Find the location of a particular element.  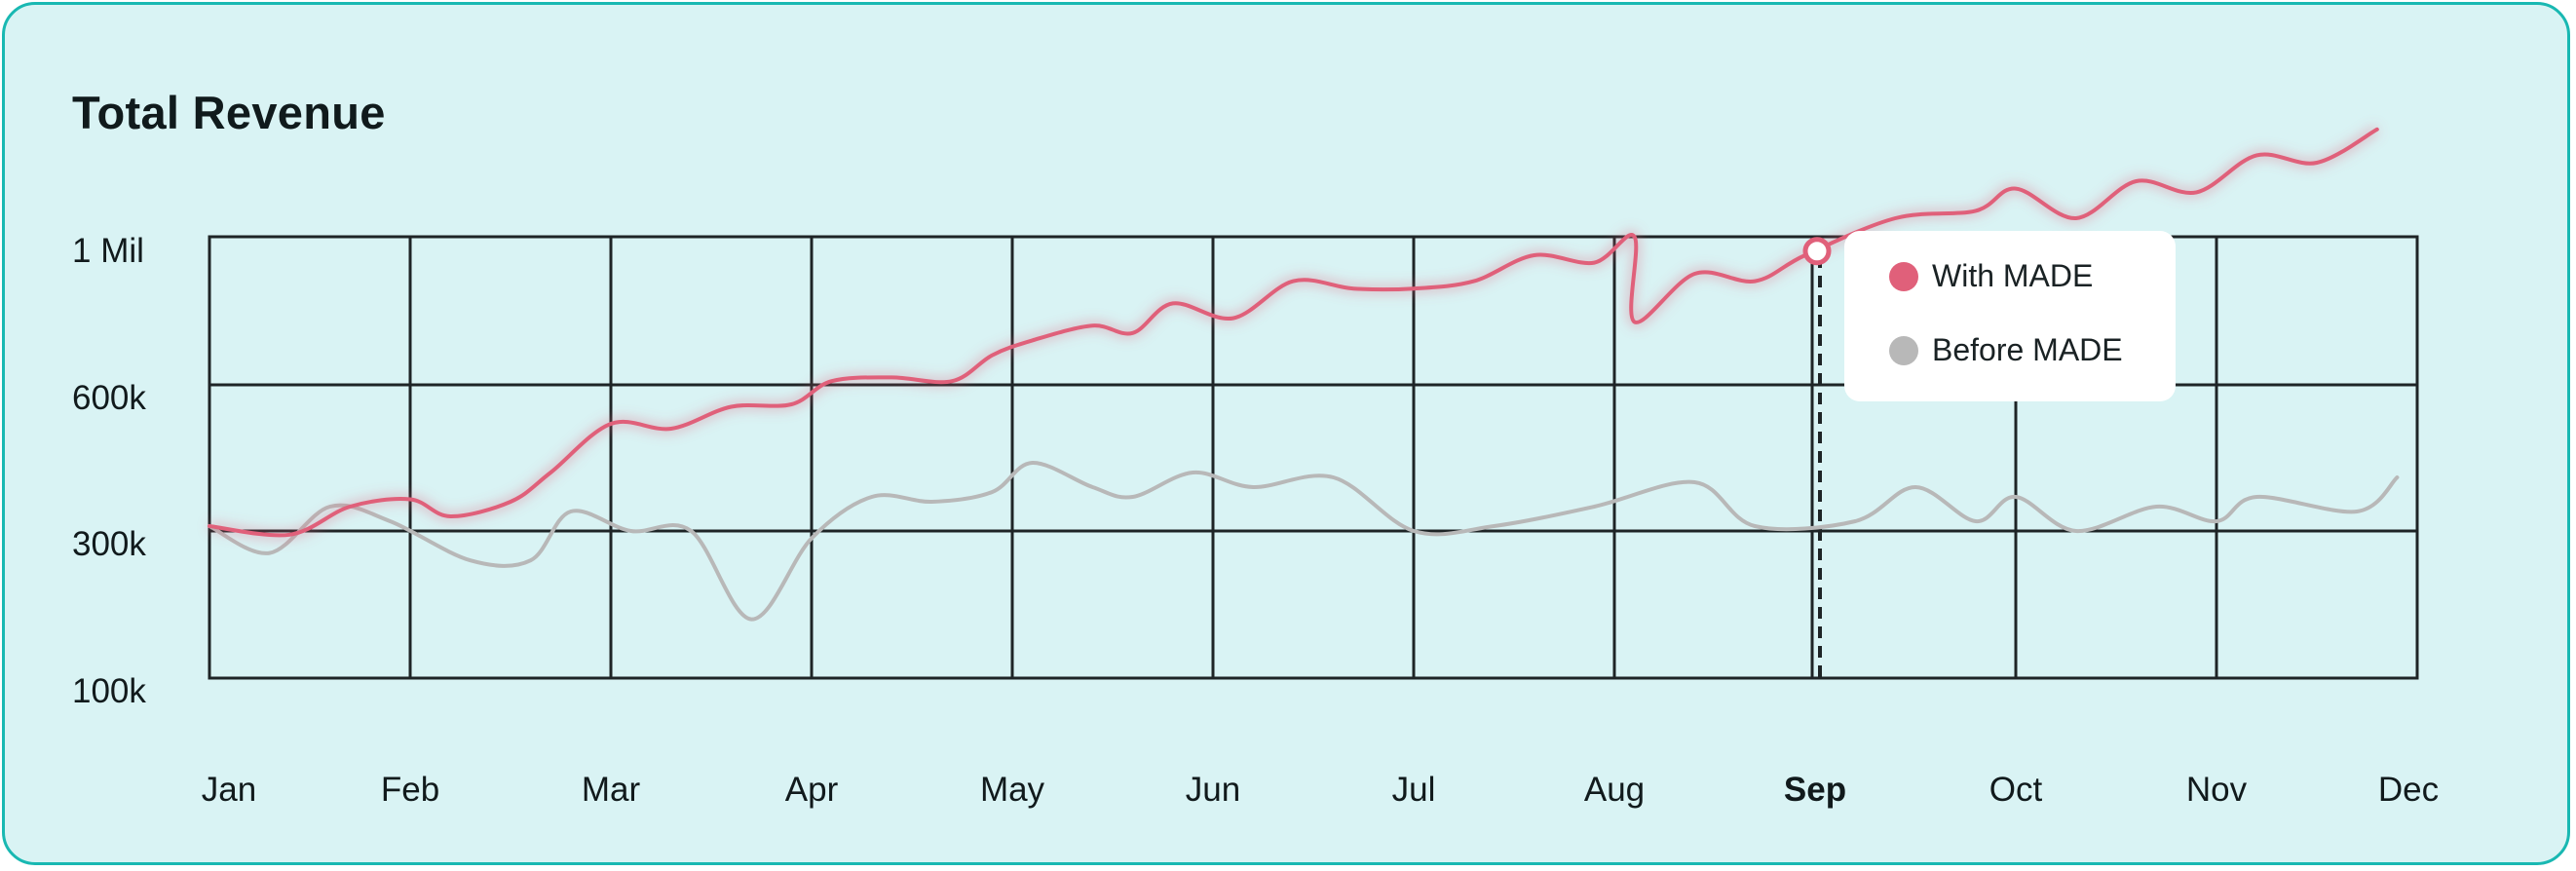

legend-item-before-made: Before MADE is located at coordinates (2006, 350).